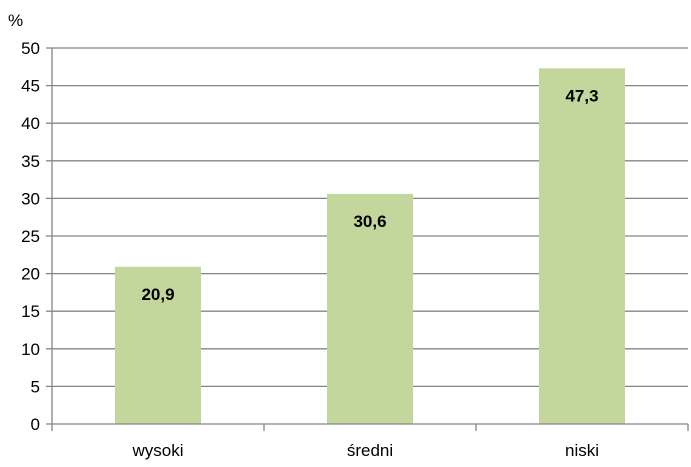  What do you see at coordinates (30, 48) in the screenshot?
I see `y-tick-label: 50` at bounding box center [30, 48].